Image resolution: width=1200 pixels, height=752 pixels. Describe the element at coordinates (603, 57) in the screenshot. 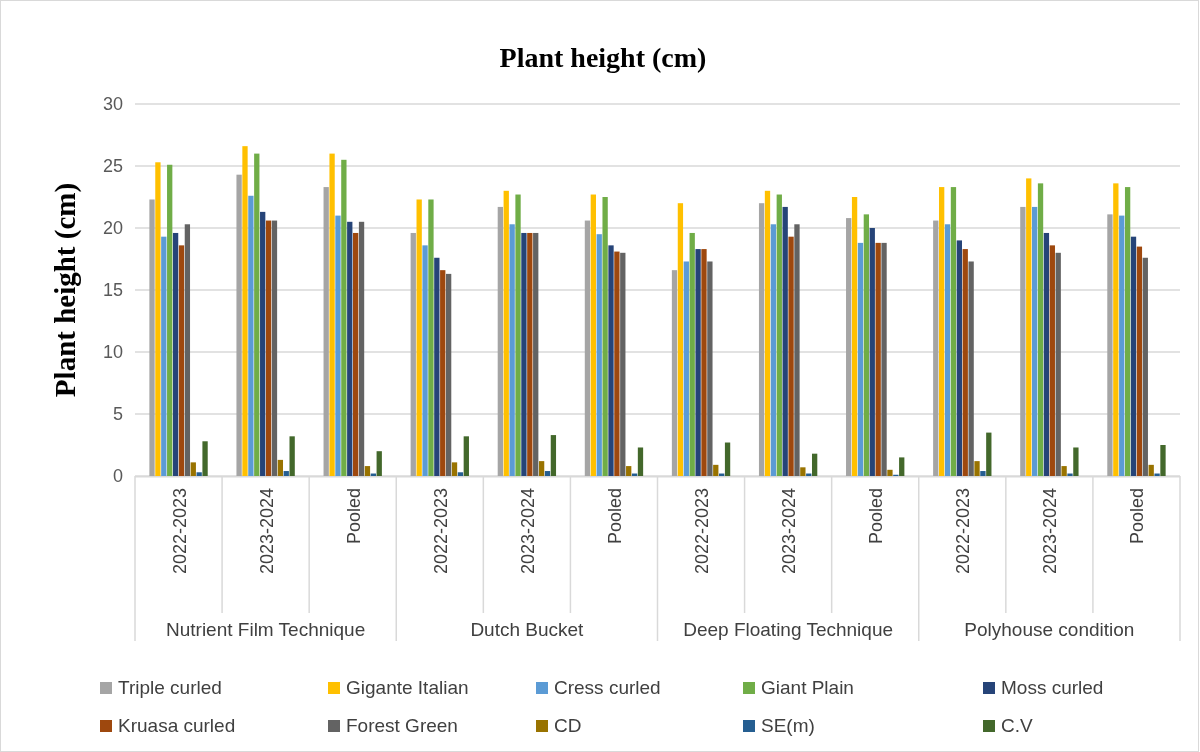

I see `chart-title: Plant height (cm)` at that location.